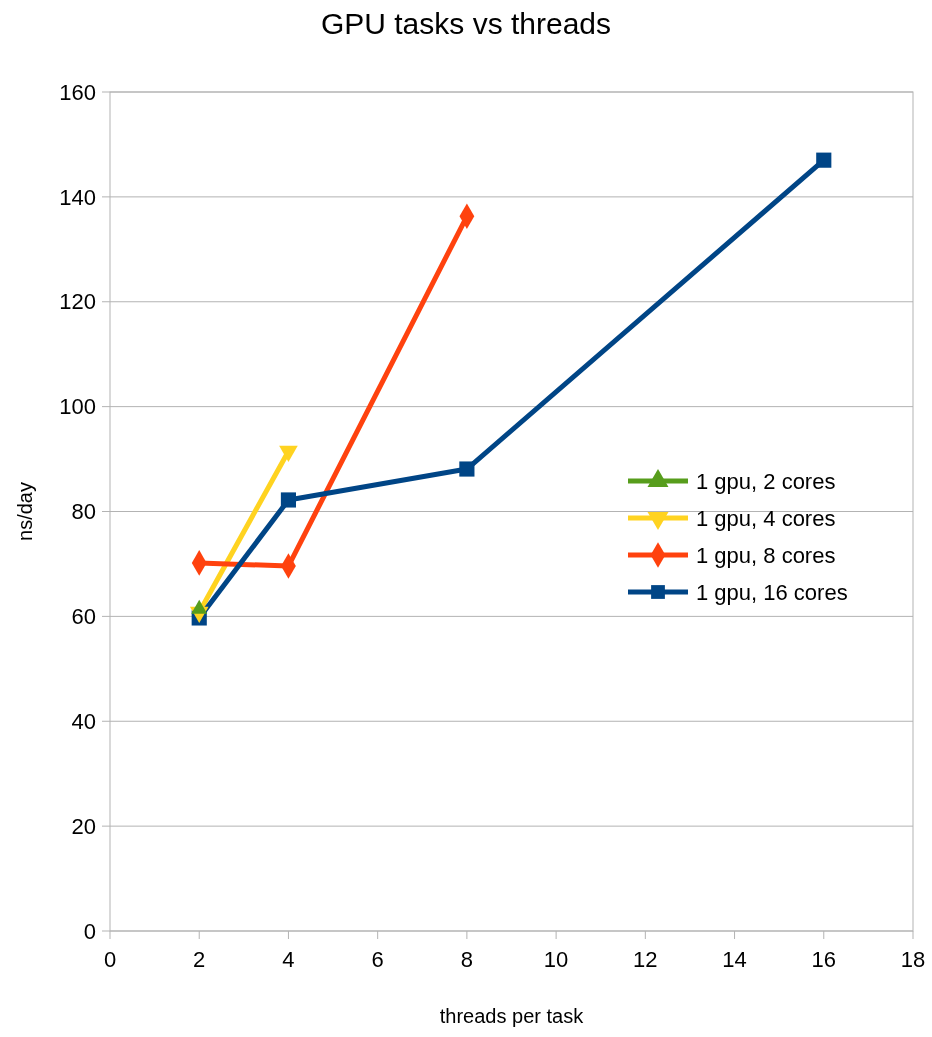 Image resolution: width=932 pixels, height=1037 pixels. I want to click on x-tick-label: 10, so click(556, 959).